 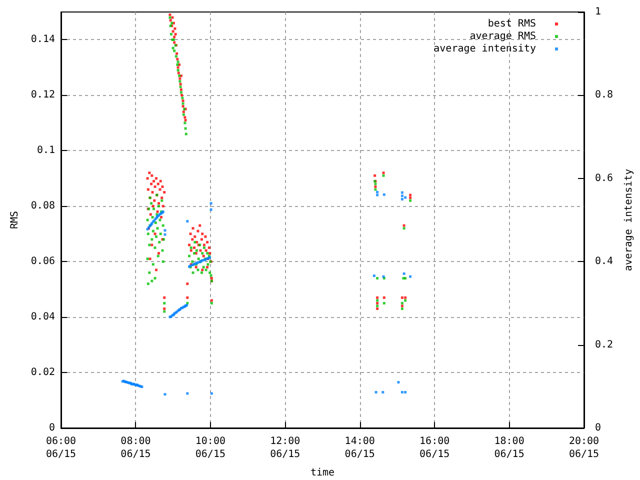 What do you see at coordinates (598, 428) in the screenshot?
I see `y2-tick-label: 0` at bounding box center [598, 428].